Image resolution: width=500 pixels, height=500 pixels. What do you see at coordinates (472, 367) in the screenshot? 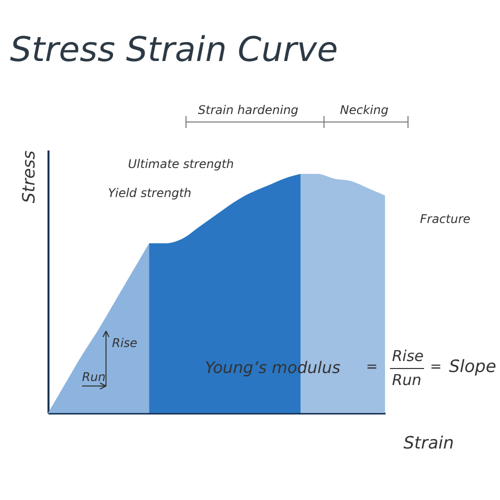
I see `text: Slope` at bounding box center [472, 367].